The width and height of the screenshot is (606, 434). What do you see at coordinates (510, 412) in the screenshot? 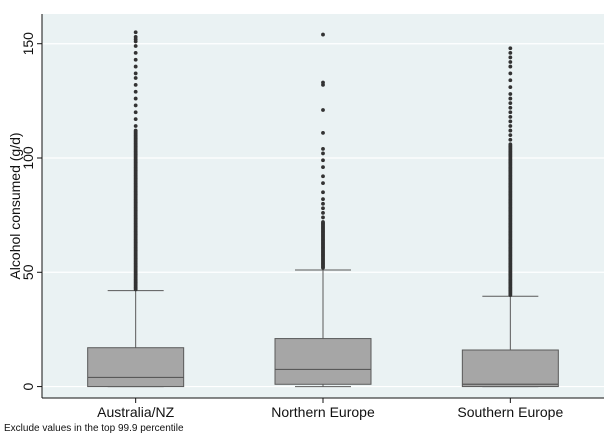
I see `x-tick-label-2: Southern Europe` at bounding box center [510, 412].